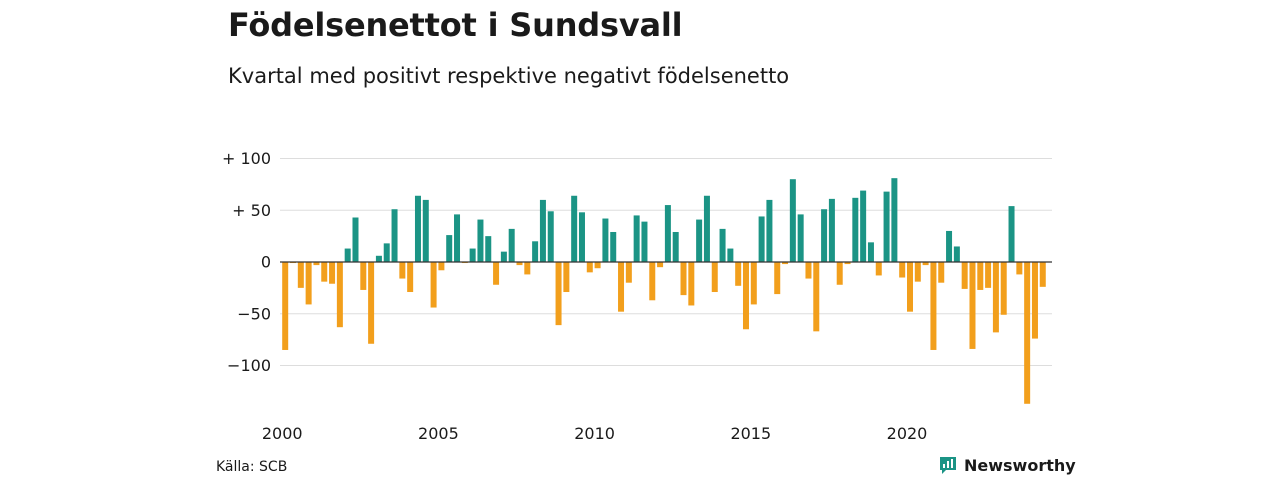 The height and width of the screenshot is (480, 1280). I want to click on y-tick-label: 0, so click(266, 262).